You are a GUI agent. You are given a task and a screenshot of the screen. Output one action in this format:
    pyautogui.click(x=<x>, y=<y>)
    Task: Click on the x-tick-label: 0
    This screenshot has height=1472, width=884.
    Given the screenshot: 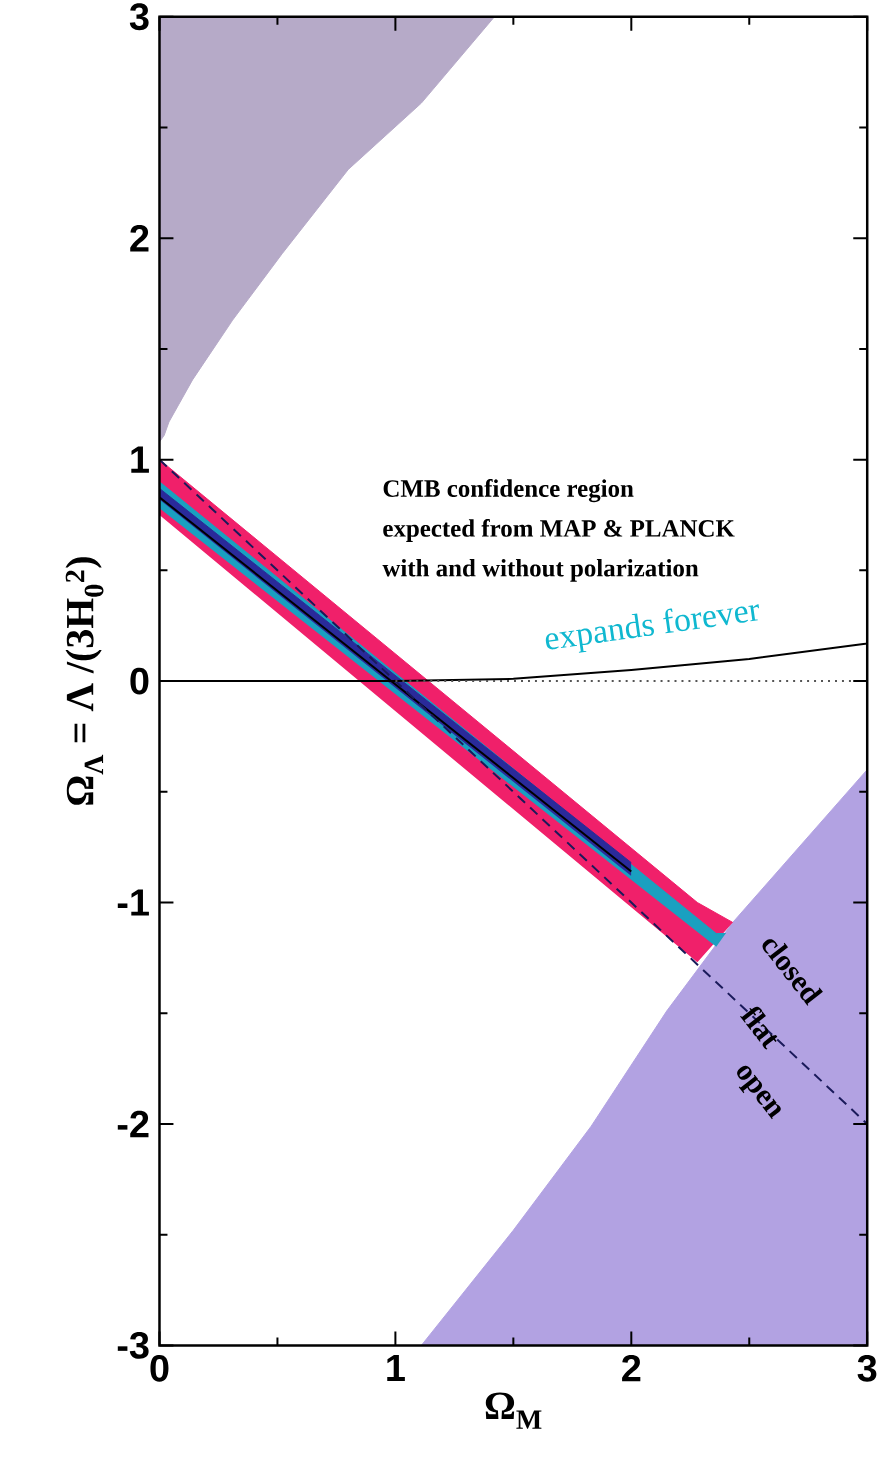 What is the action you would take?
    pyautogui.click(x=159, y=1368)
    